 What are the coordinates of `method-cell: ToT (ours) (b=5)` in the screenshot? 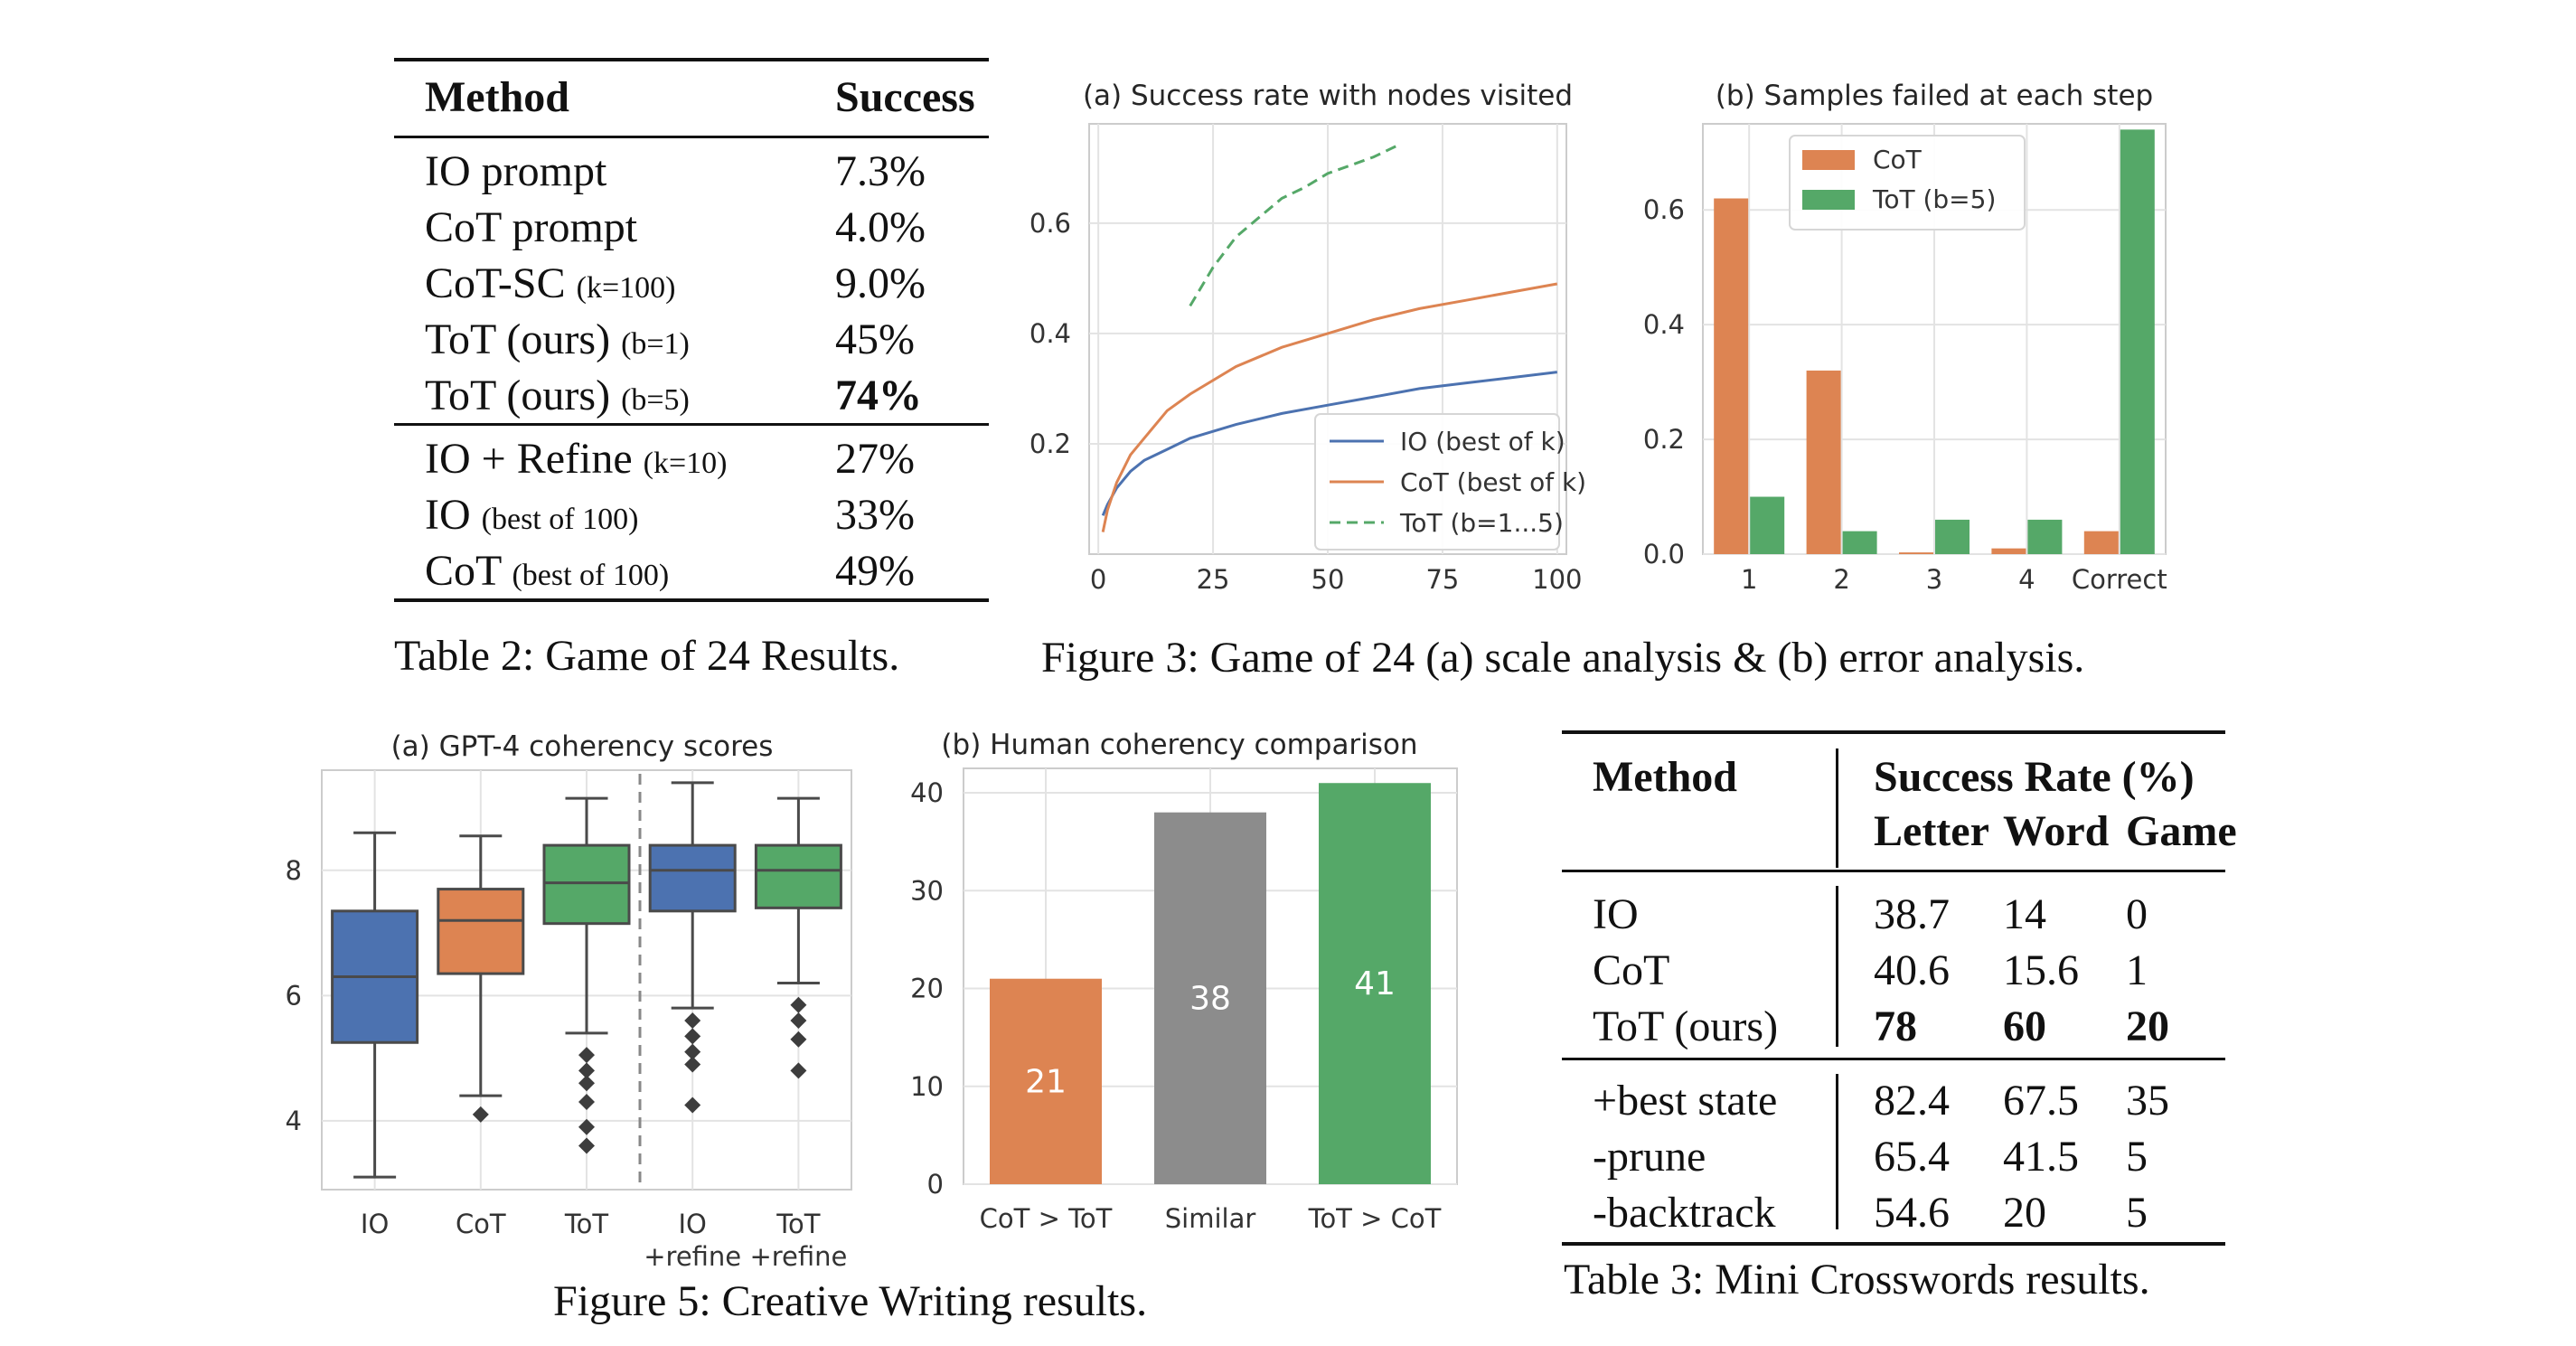 It's located at (558, 398).